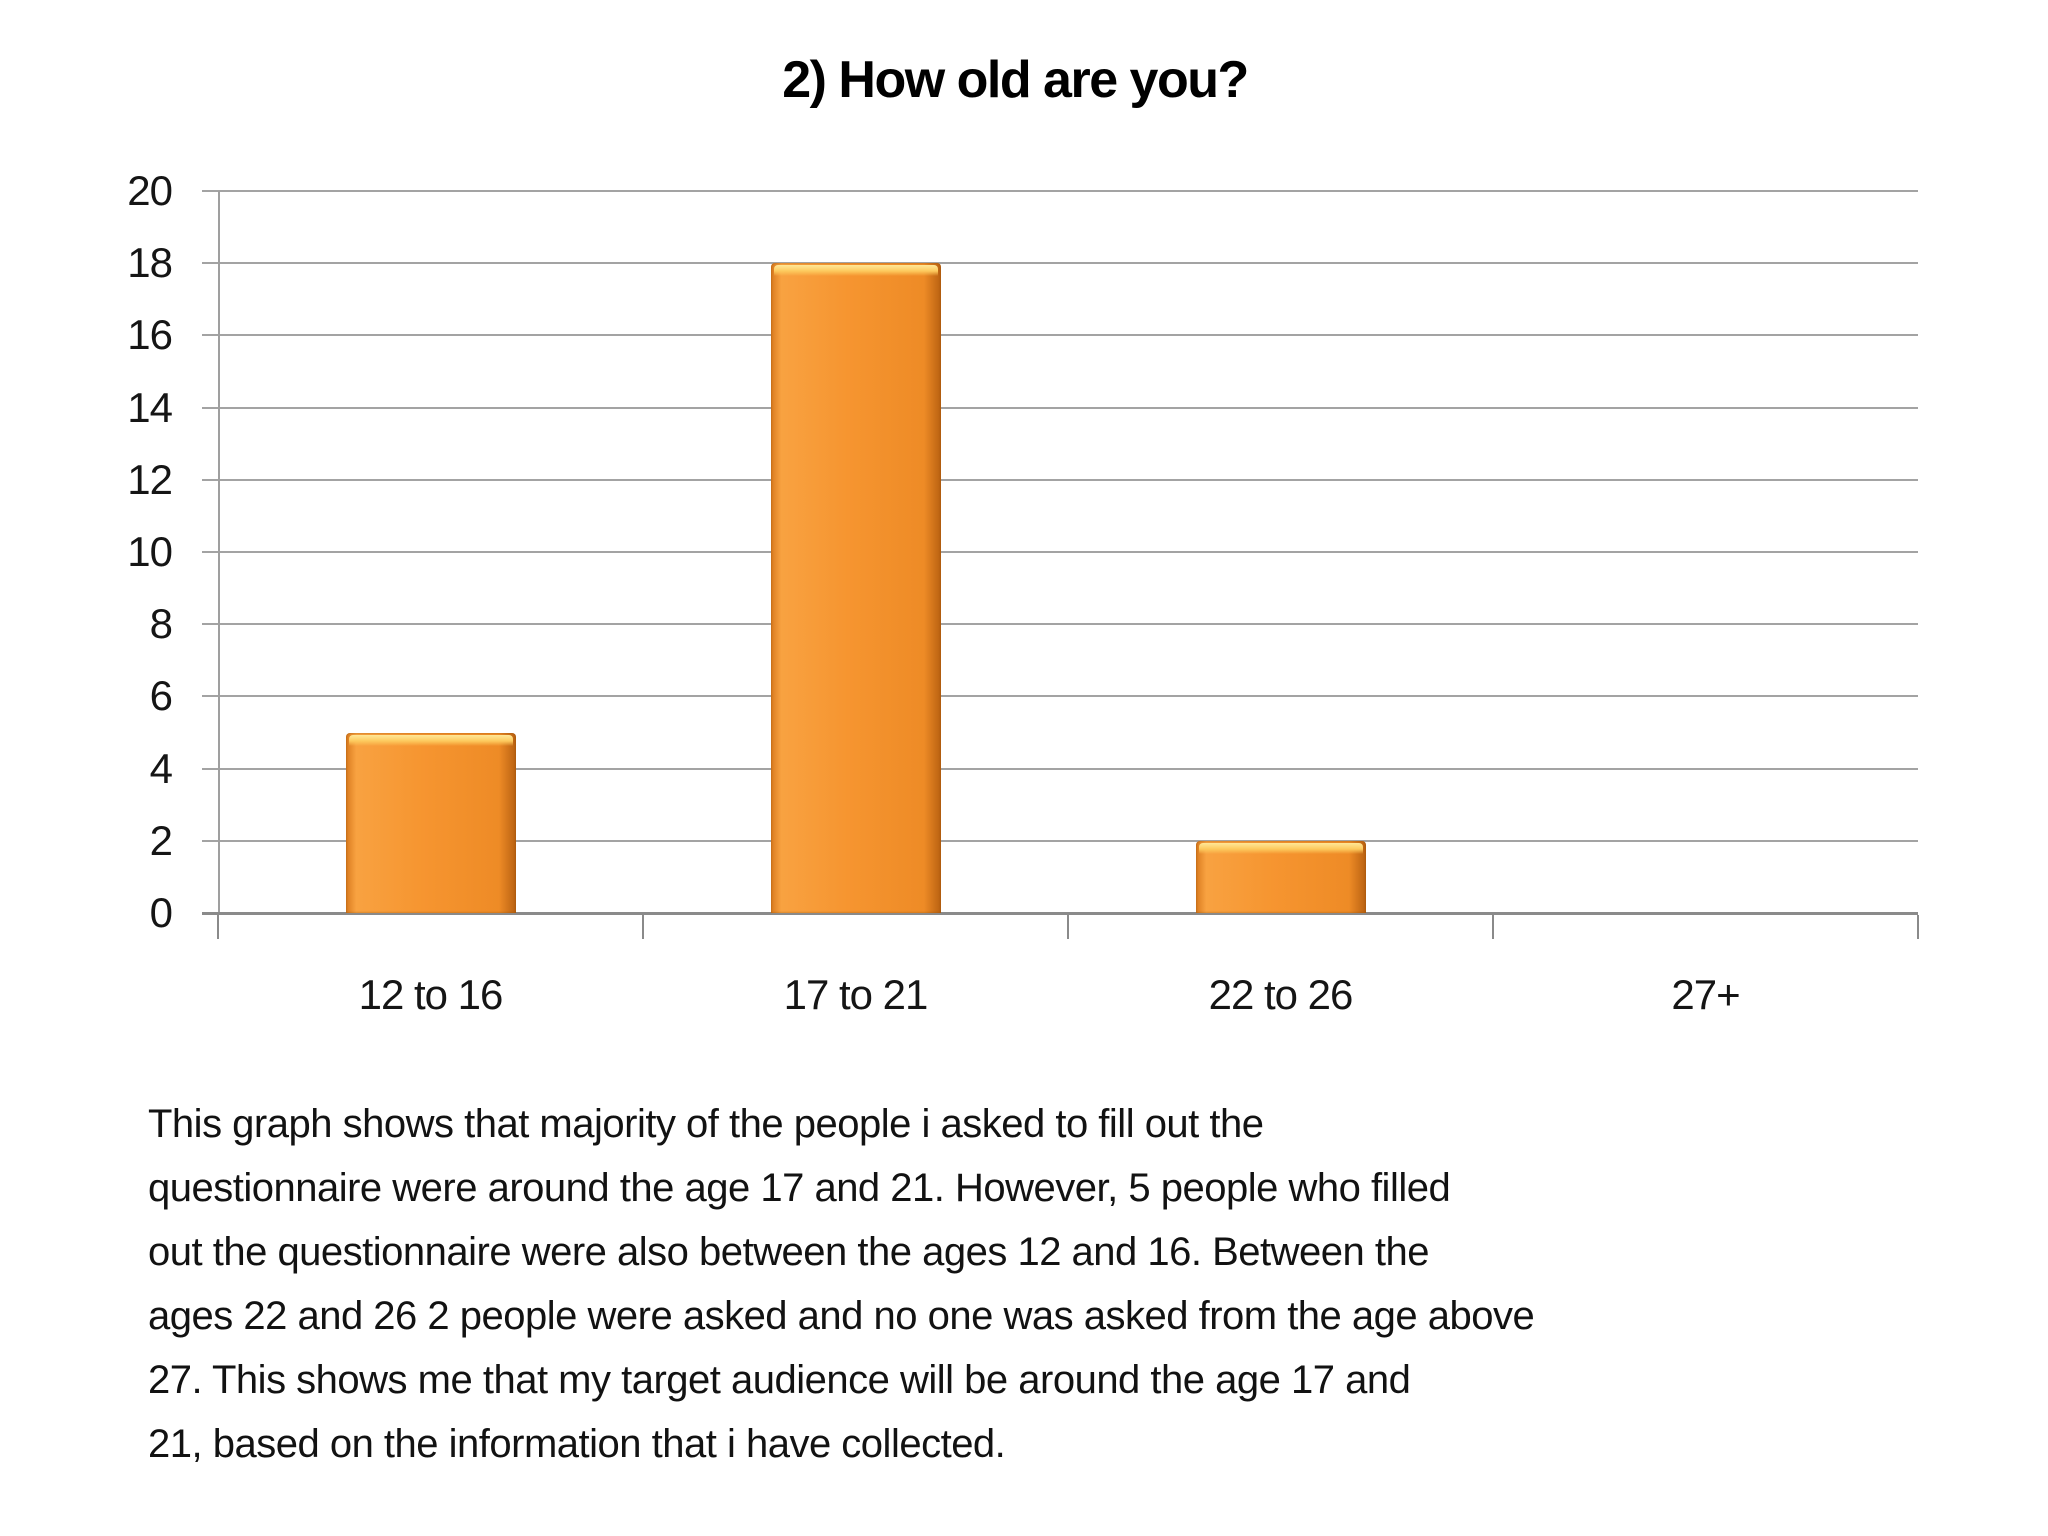 Image resolution: width=2048 pixels, height=1536 pixels. What do you see at coordinates (856, 994) in the screenshot?
I see `x-axis-category-label: 17 to 21` at bounding box center [856, 994].